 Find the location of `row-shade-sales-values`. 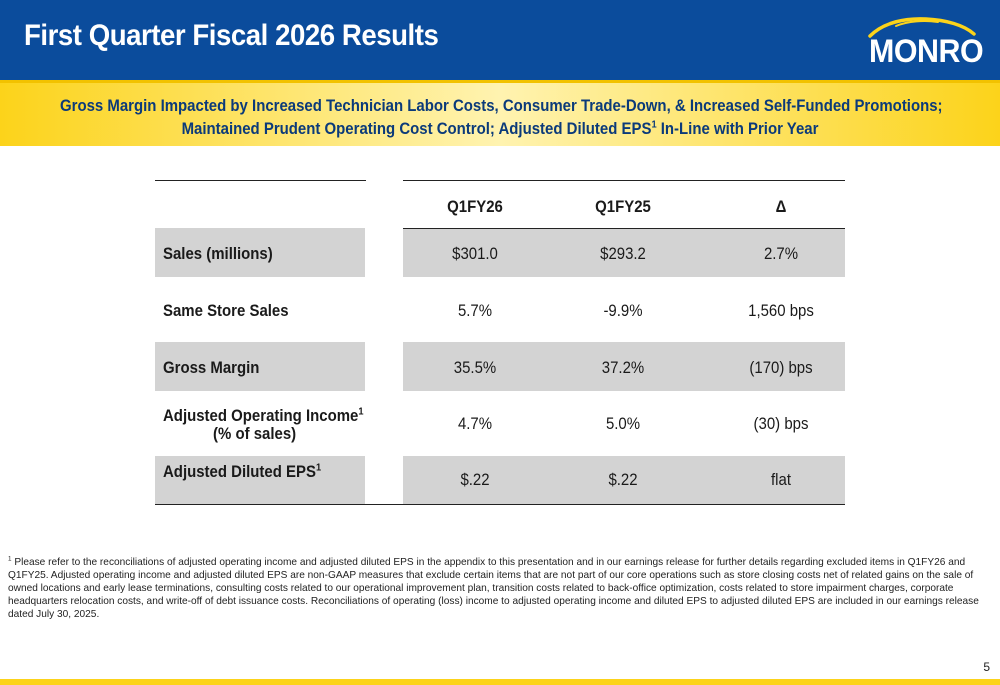

row-shade-sales-values is located at coordinates (624, 252).